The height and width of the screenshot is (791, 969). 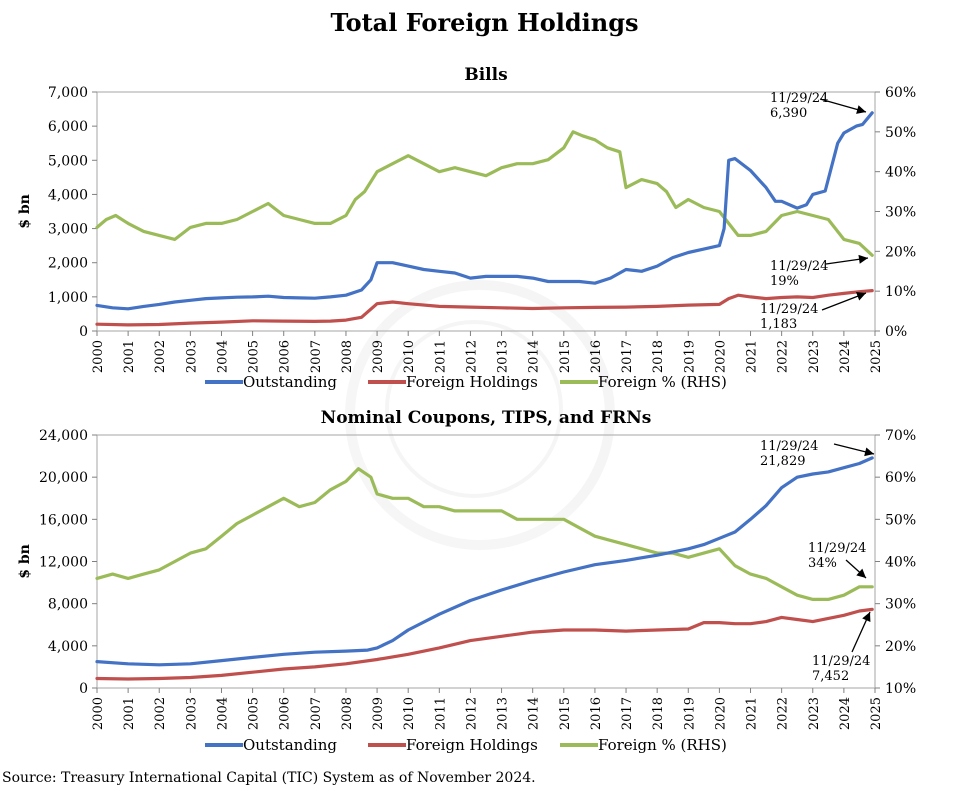 I want to click on y-tick-label: 6,000, so click(x=68, y=127).